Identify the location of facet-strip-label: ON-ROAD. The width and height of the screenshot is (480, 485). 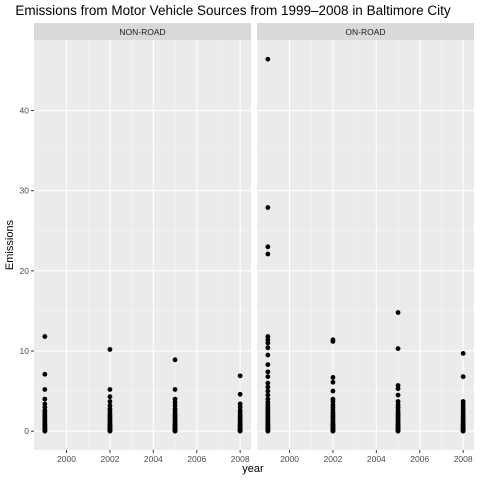
(365, 32).